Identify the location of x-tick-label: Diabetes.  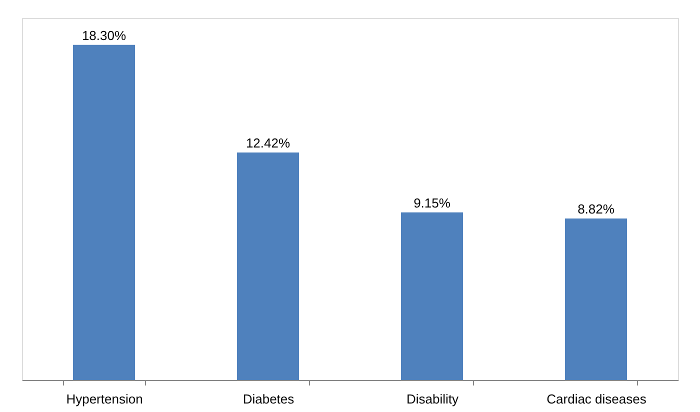
(268, 399).